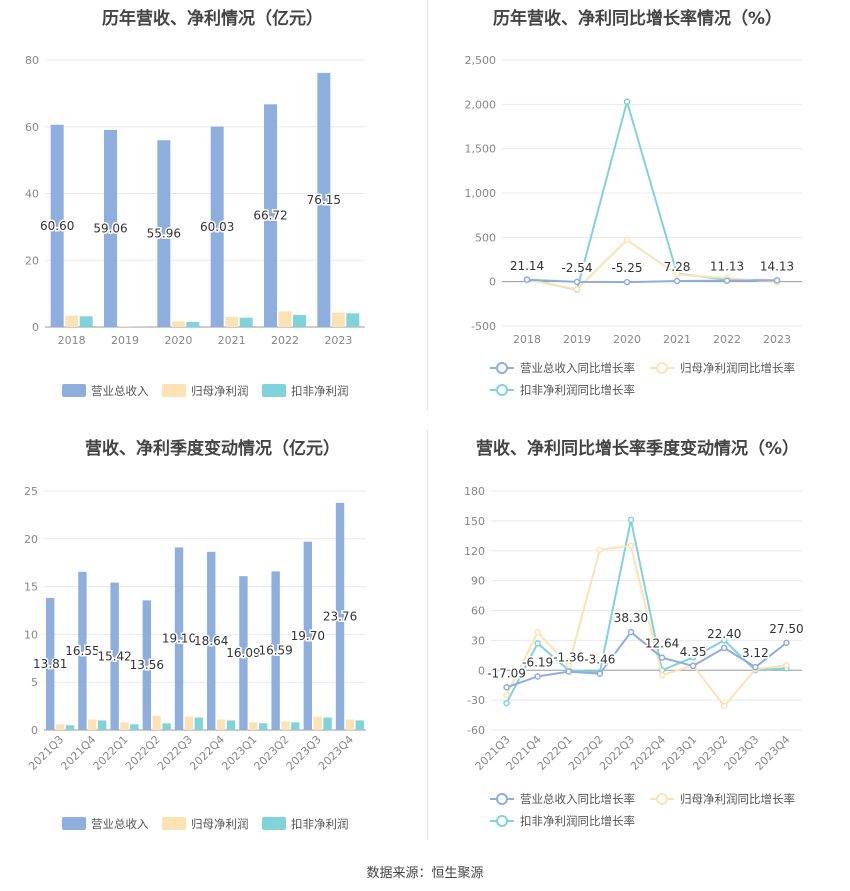  I want to click on y-tick-label: -500, so click(483, 326).